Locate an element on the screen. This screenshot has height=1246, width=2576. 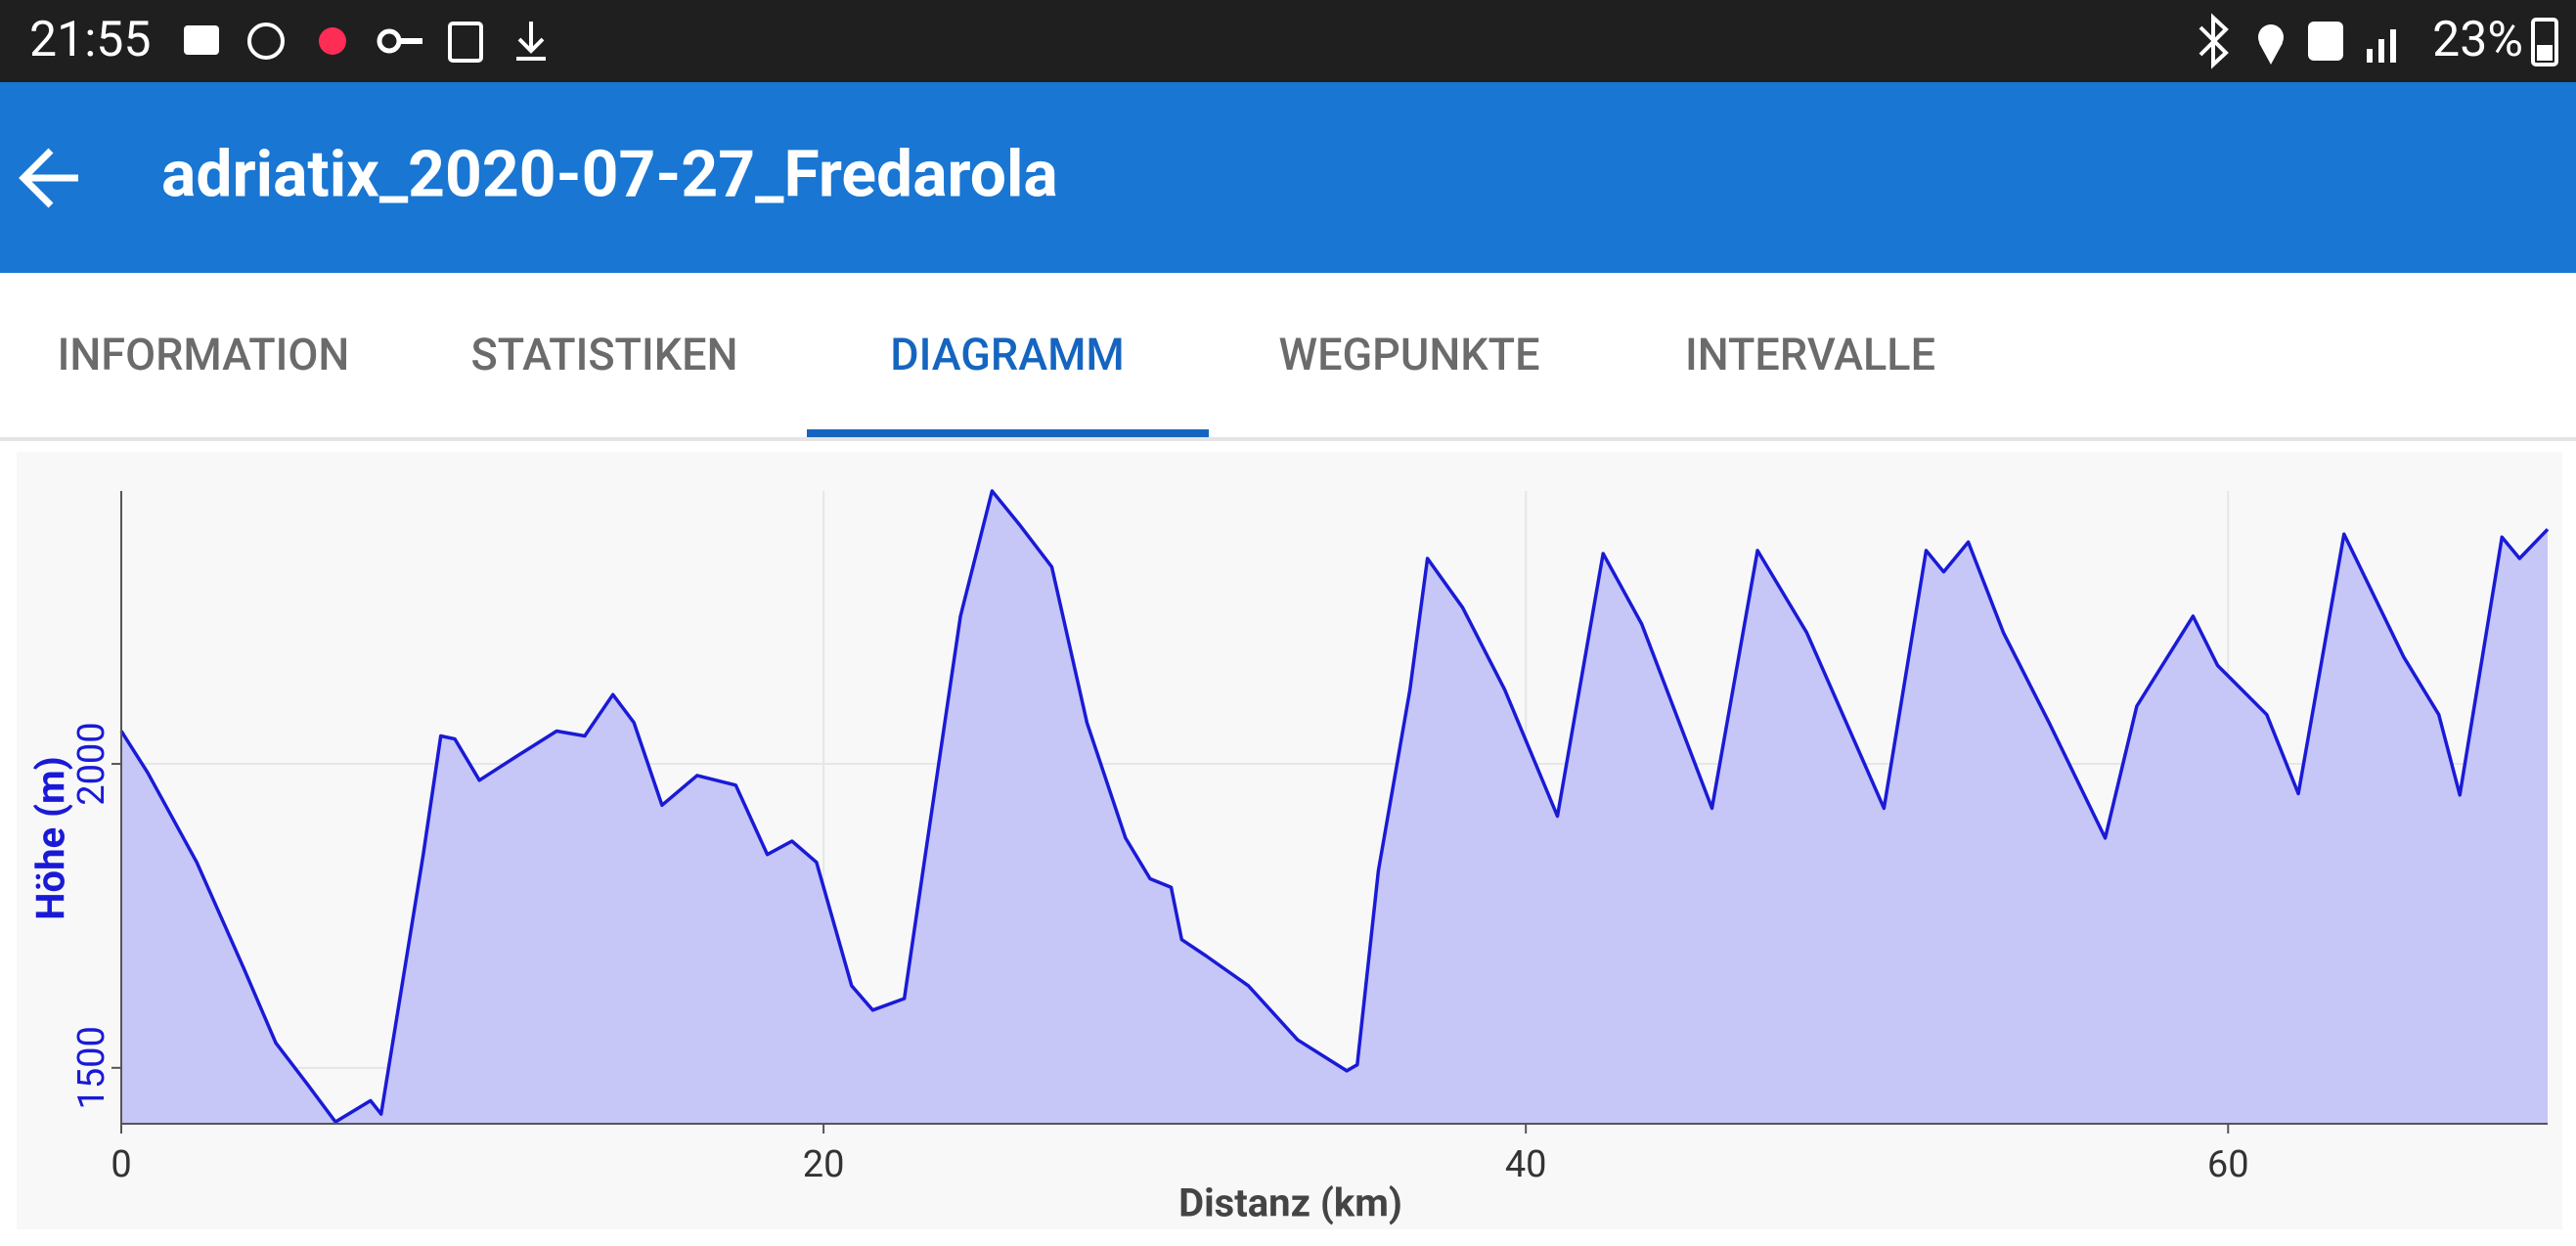
tab: WEGPUNKTE is located at coordinates (1409, 354).